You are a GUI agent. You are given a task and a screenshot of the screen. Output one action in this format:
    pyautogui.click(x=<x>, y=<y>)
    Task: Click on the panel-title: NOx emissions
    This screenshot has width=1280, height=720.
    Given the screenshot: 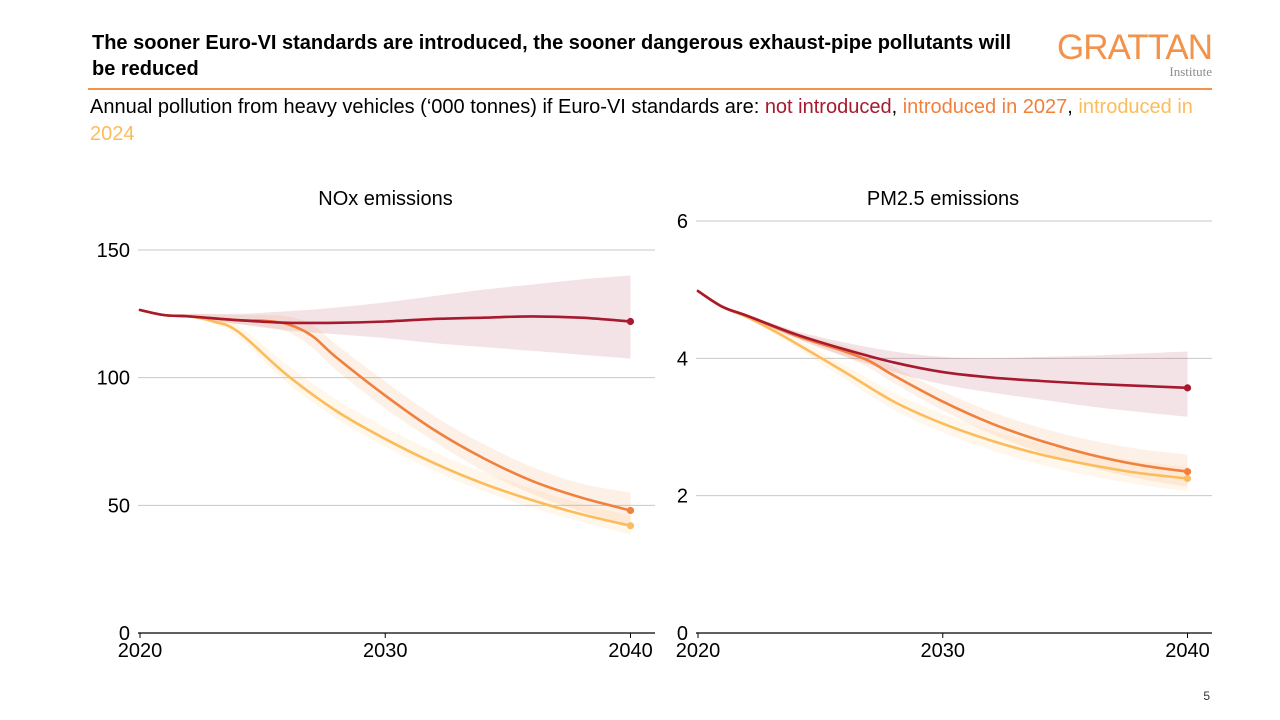 What is the action you would take?
    pyautogui.click(x=385, y=199)
    